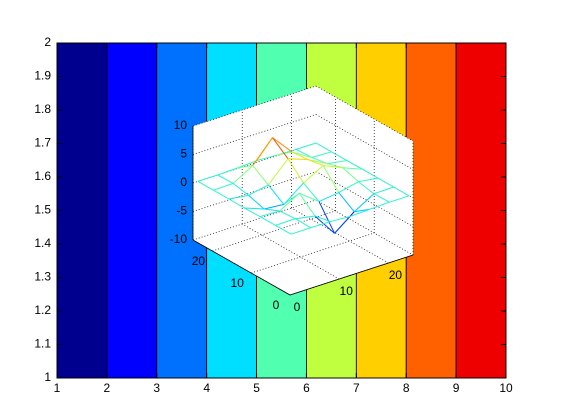 The image size is (561, 420). What do you see at coordinates (47, 377) in the screenshot?
I see `y-tick-label: 1` at bounding box center [47, 377].